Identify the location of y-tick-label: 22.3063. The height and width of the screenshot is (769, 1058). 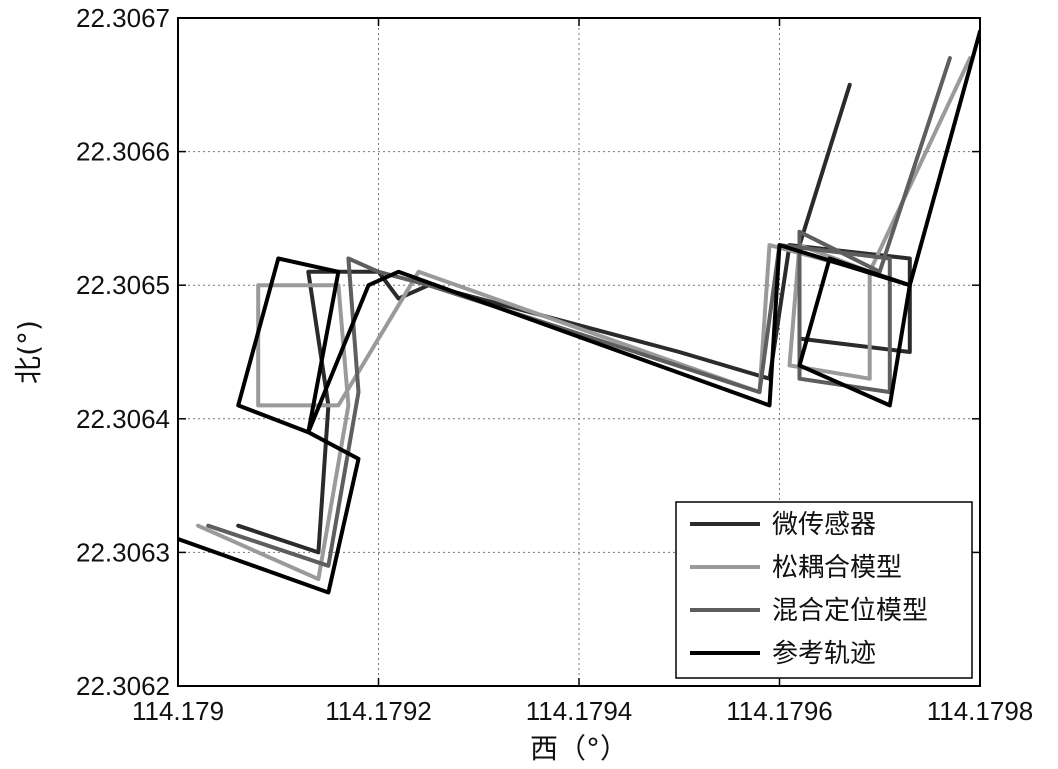
(123, 552).